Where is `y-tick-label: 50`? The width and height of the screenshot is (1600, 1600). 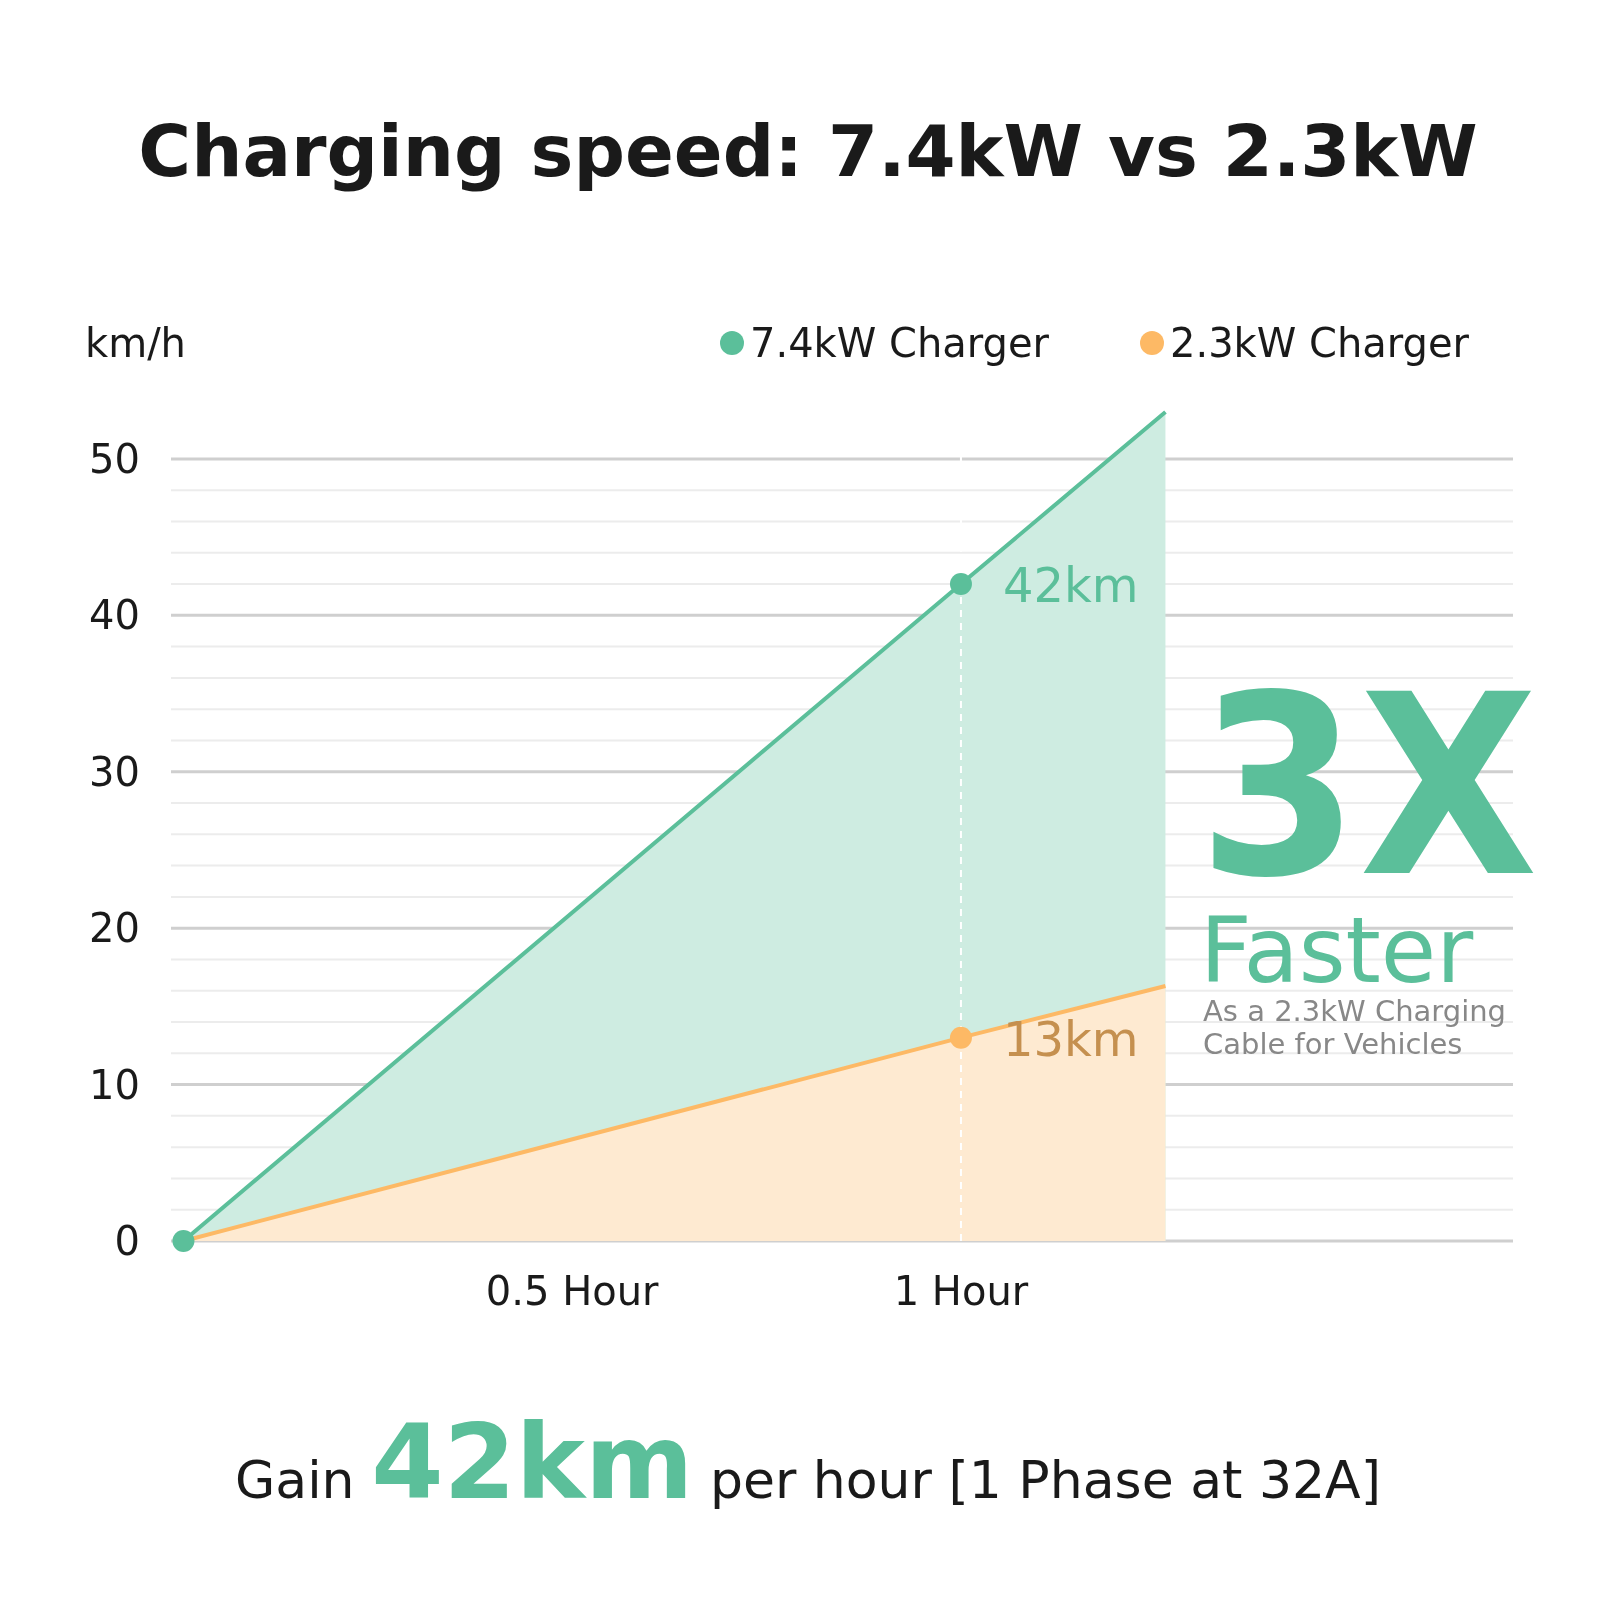 y-tick-label: 50 is located at coordinates (114, 458).